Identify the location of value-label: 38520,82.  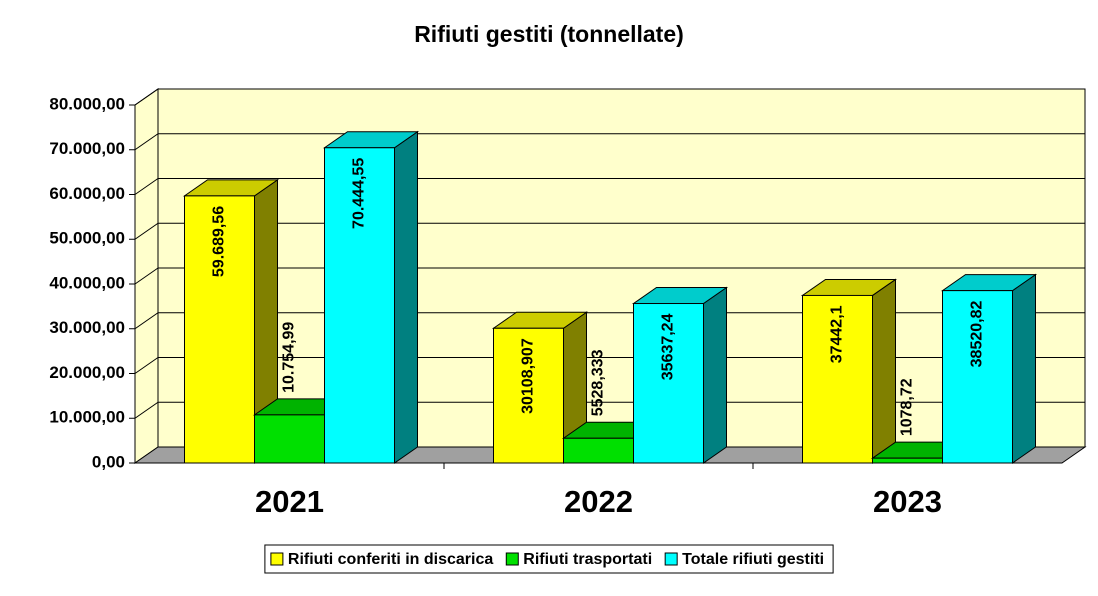
(977, 334).